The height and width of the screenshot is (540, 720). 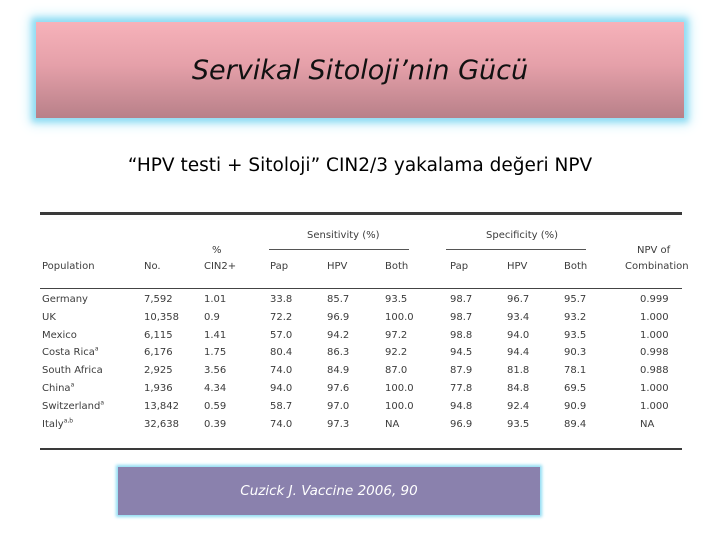 I want to click on cell-no: 13,842, so click(x=161, y=406).